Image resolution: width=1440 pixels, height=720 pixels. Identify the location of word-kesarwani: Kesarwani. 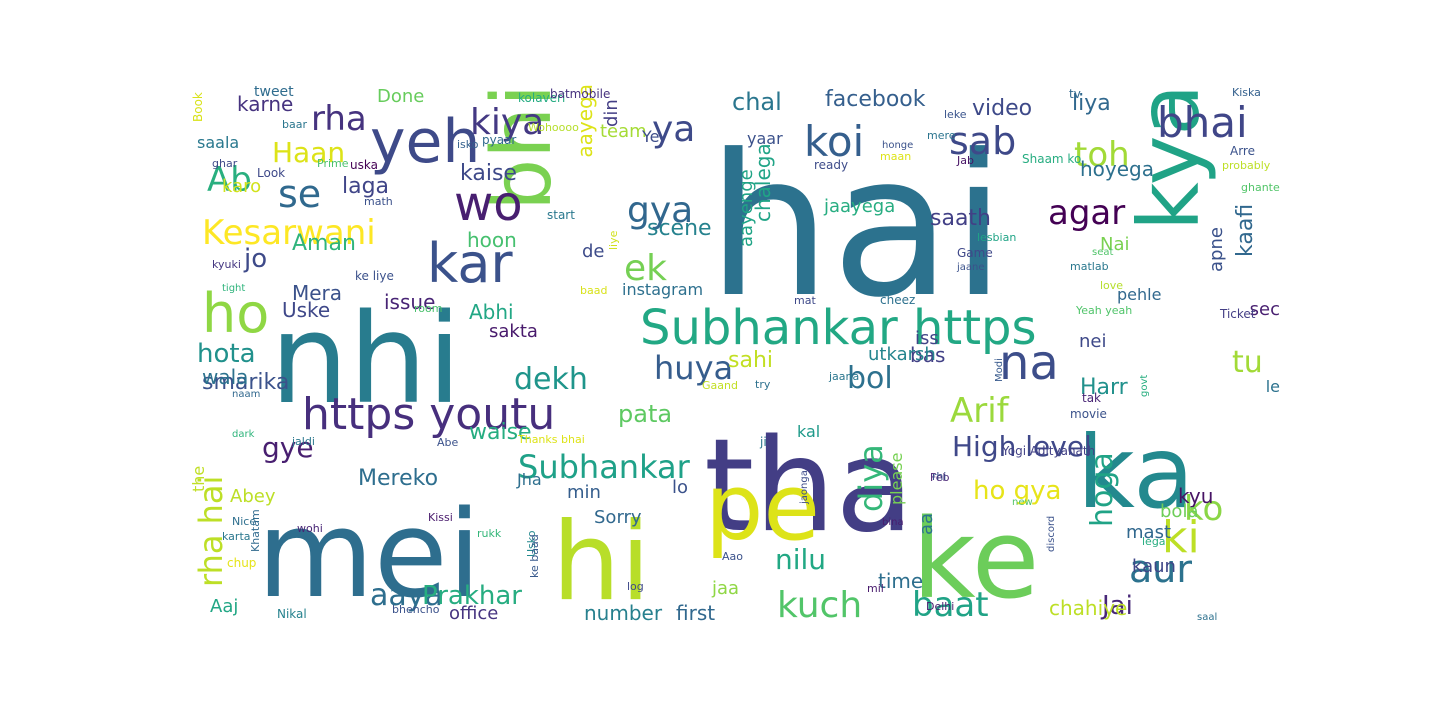
(289, 233).